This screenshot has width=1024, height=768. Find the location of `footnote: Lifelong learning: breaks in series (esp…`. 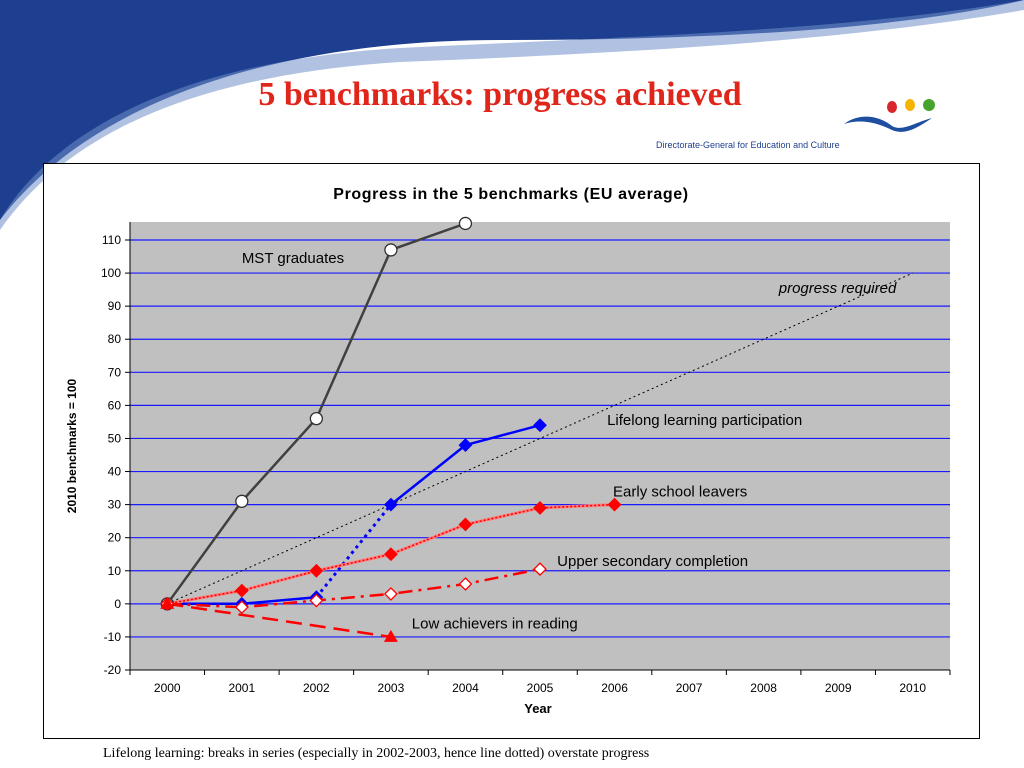

footnote: Lifelong learning: breaks in series (esp… is located at coordinates (376, 753).